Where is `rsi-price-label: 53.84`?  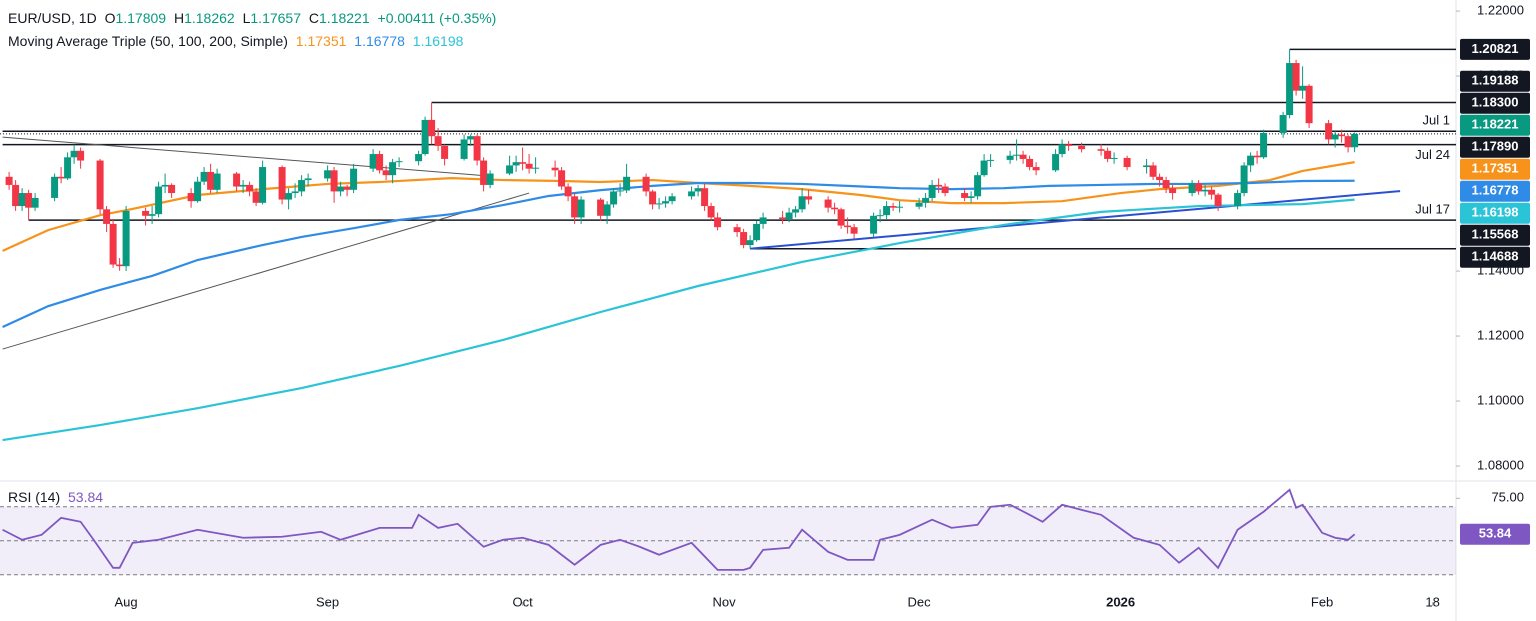 rsi-price-label: 53.84 is located at coordinates (1495, 533).